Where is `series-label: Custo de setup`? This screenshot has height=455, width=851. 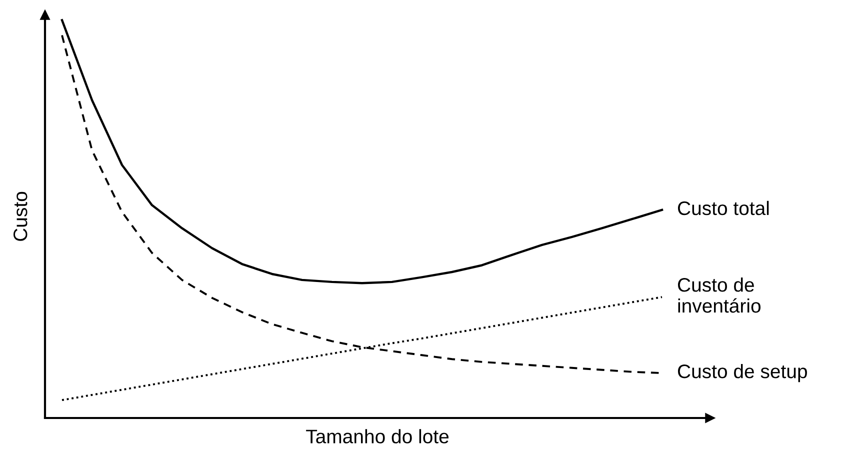
series-label: Custo de setup is located at coordinates (742, 373).